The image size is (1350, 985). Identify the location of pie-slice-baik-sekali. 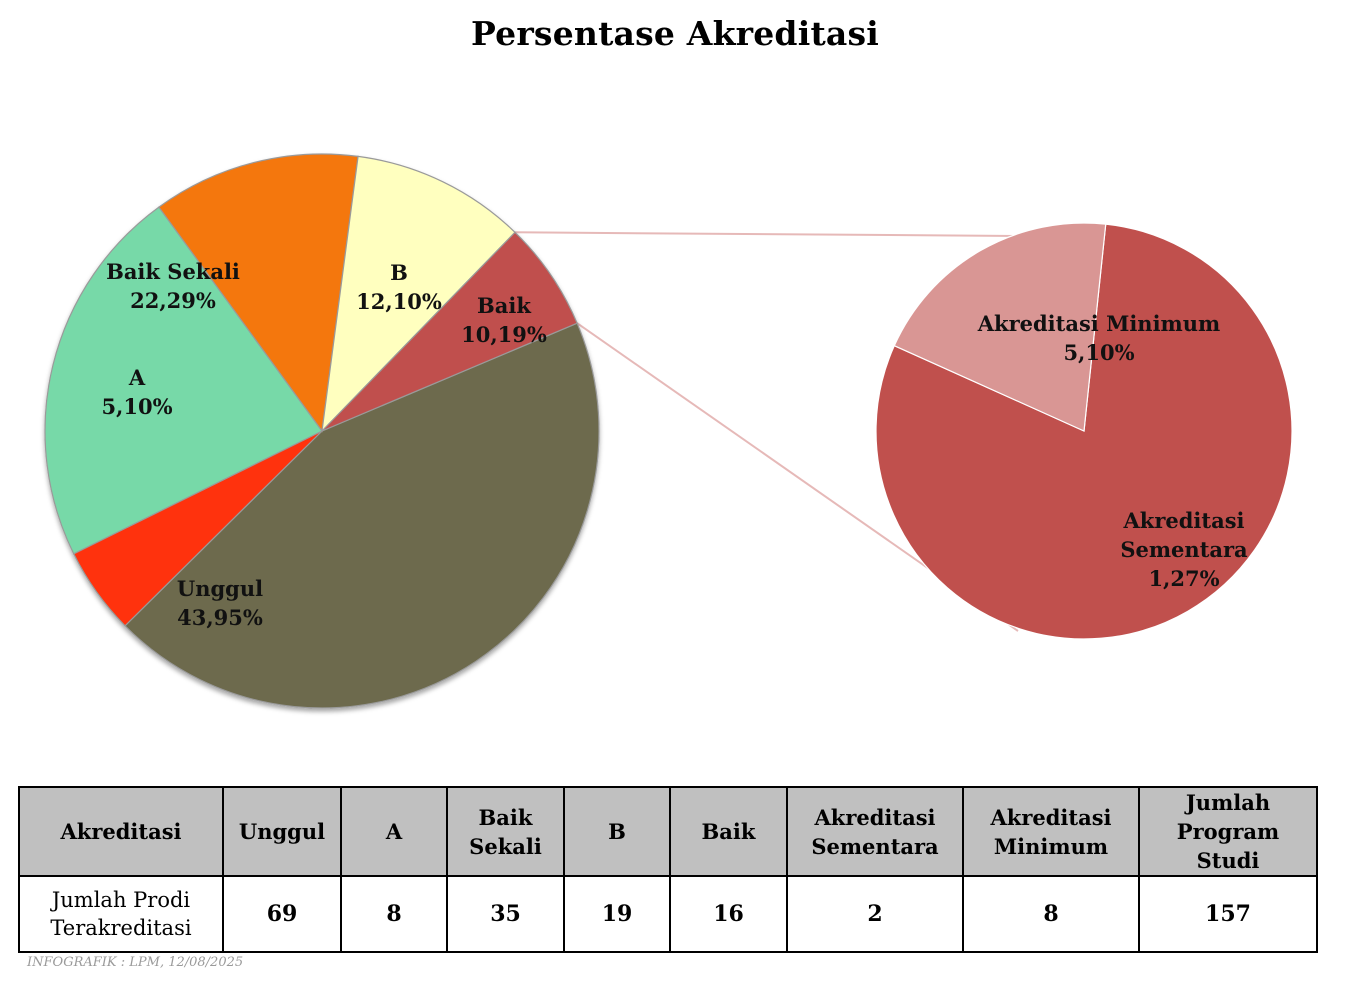
(183, 380).